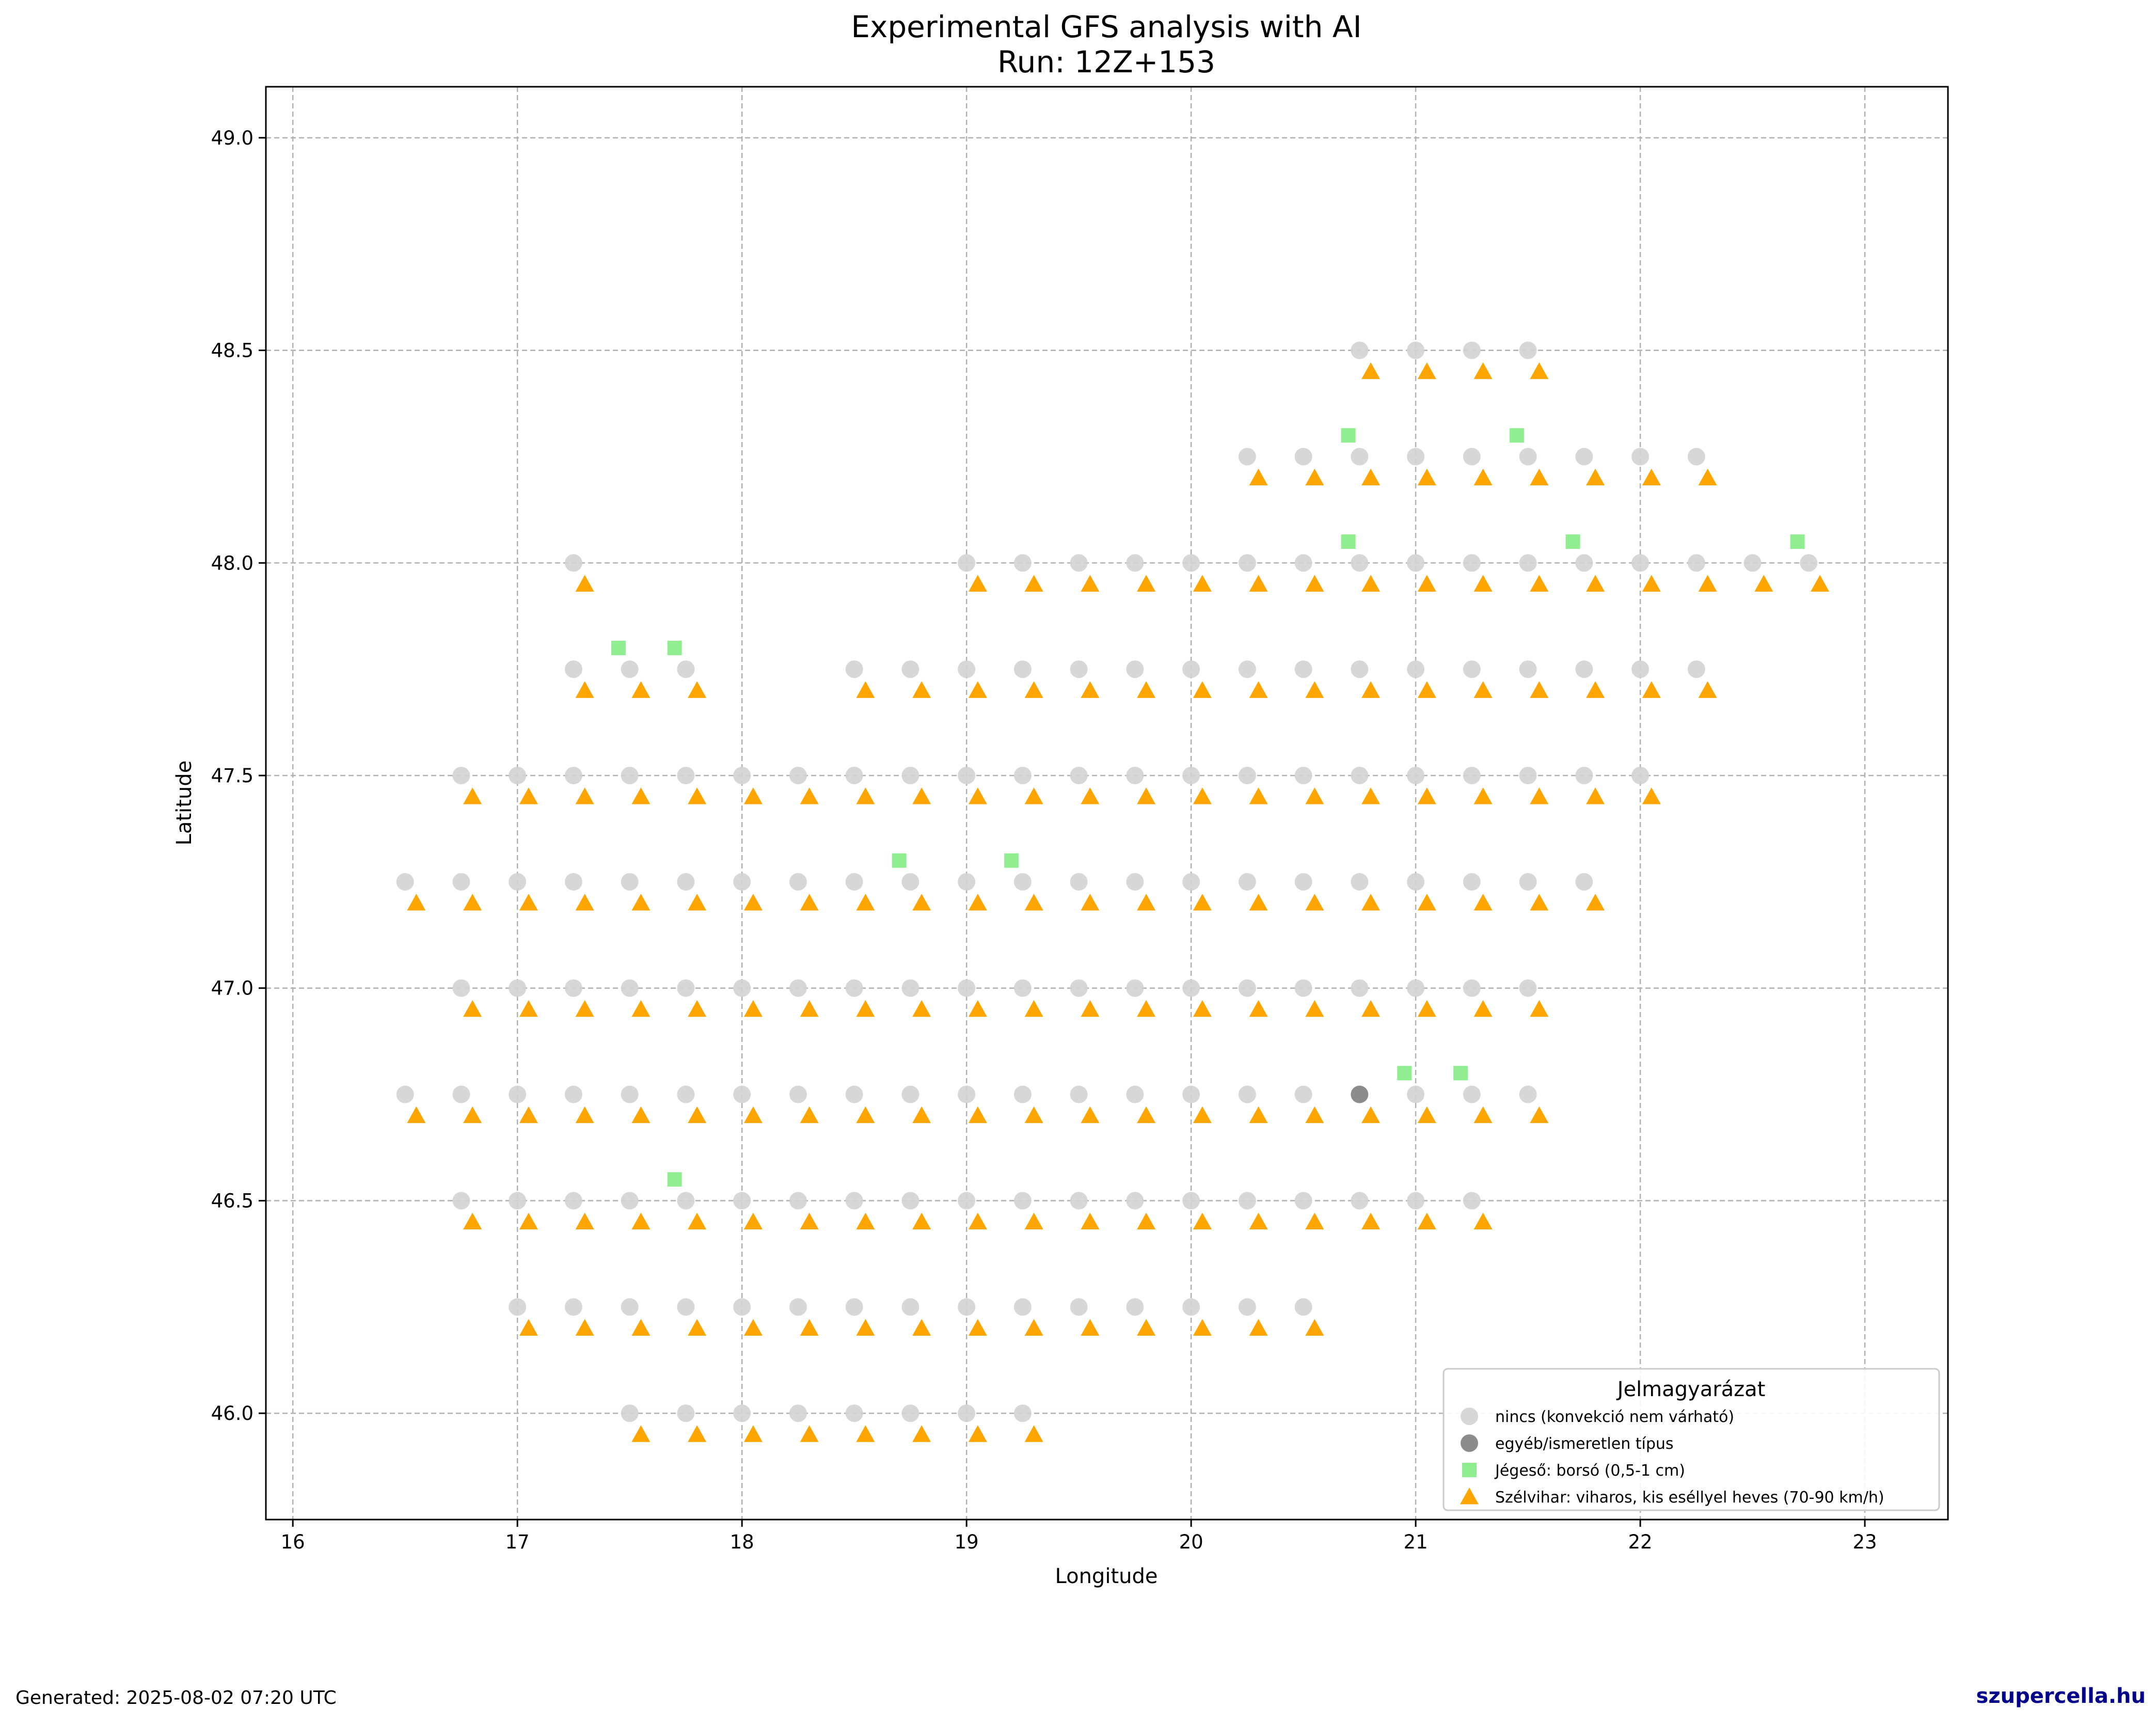 Image resolution: width=2156 pixels, height=1723 pixels. Describe the element at coordinates (1360, 1094) in the screenshot. I see `egyeb-point` at that location.